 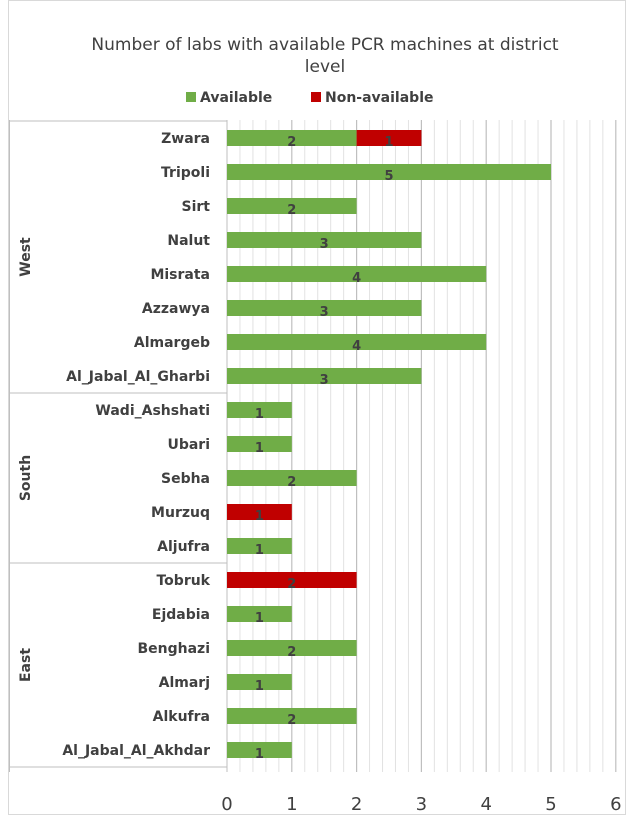 What do you see at coordinates (196, 207) in the screenshot?
I see `category-label: Sirt` at bounding box center [196, 207].